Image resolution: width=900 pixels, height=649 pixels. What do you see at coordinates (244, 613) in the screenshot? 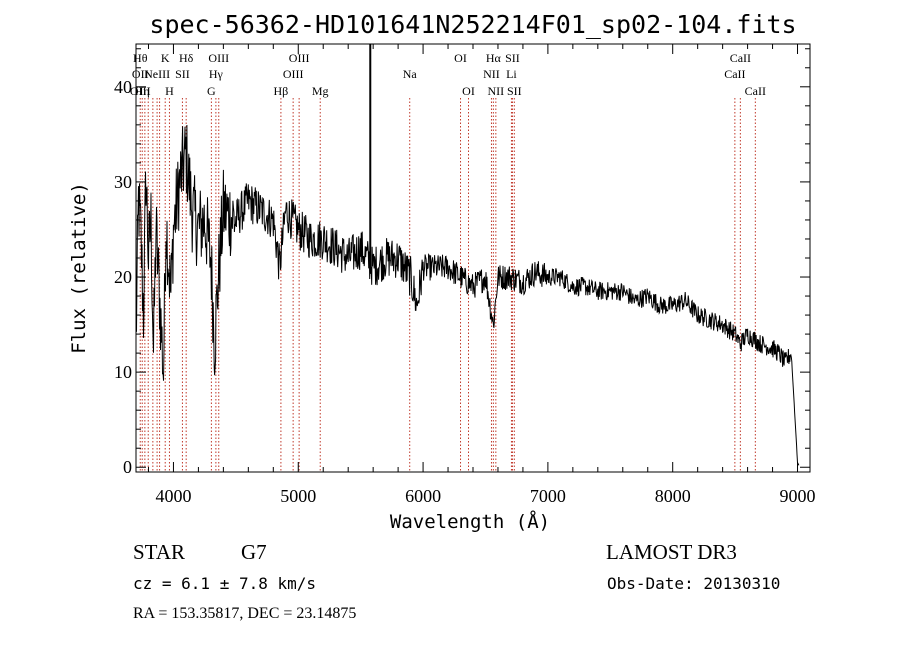
I see `coordinates: RA = 153.35817, DEC = 23.14875` at bounding box center [244, 613].